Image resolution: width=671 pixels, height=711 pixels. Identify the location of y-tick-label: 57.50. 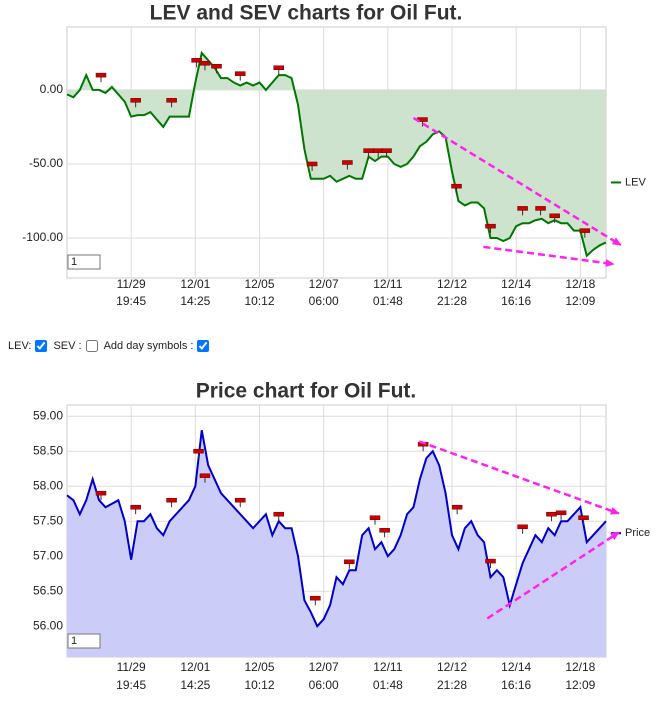
(48, 520).